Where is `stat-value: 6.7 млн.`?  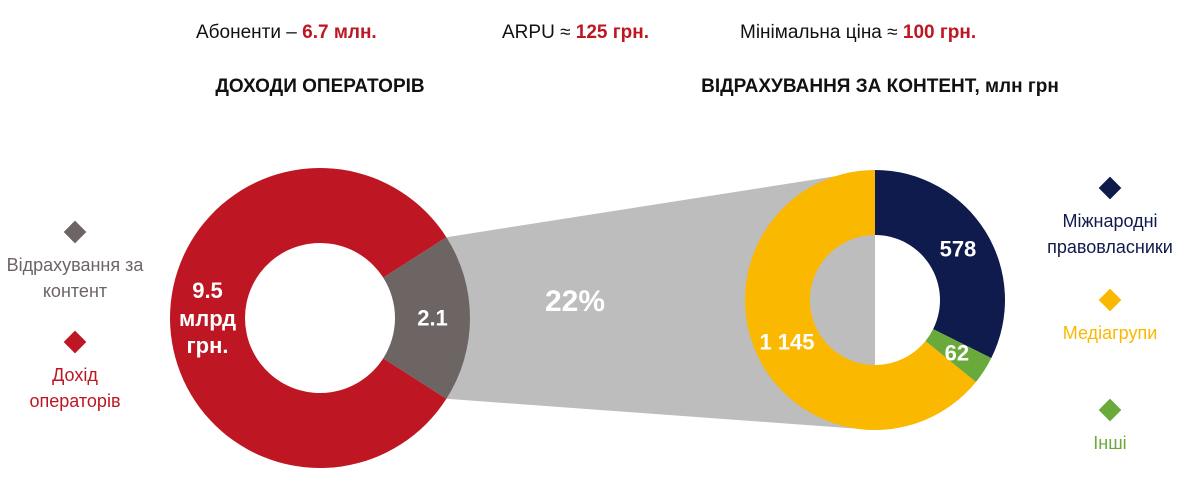 stat-value: 6.7 млн. is located at coordinates (339, 32).